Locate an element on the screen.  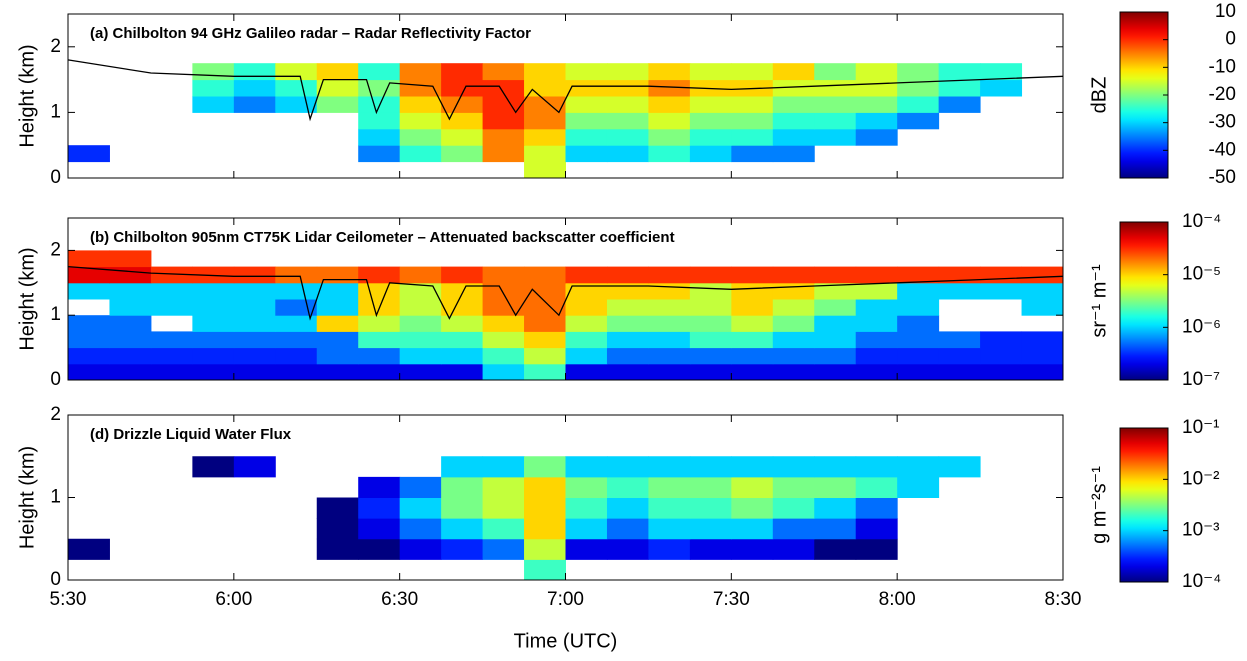
cloud-line is located at coordinates (565, 90).